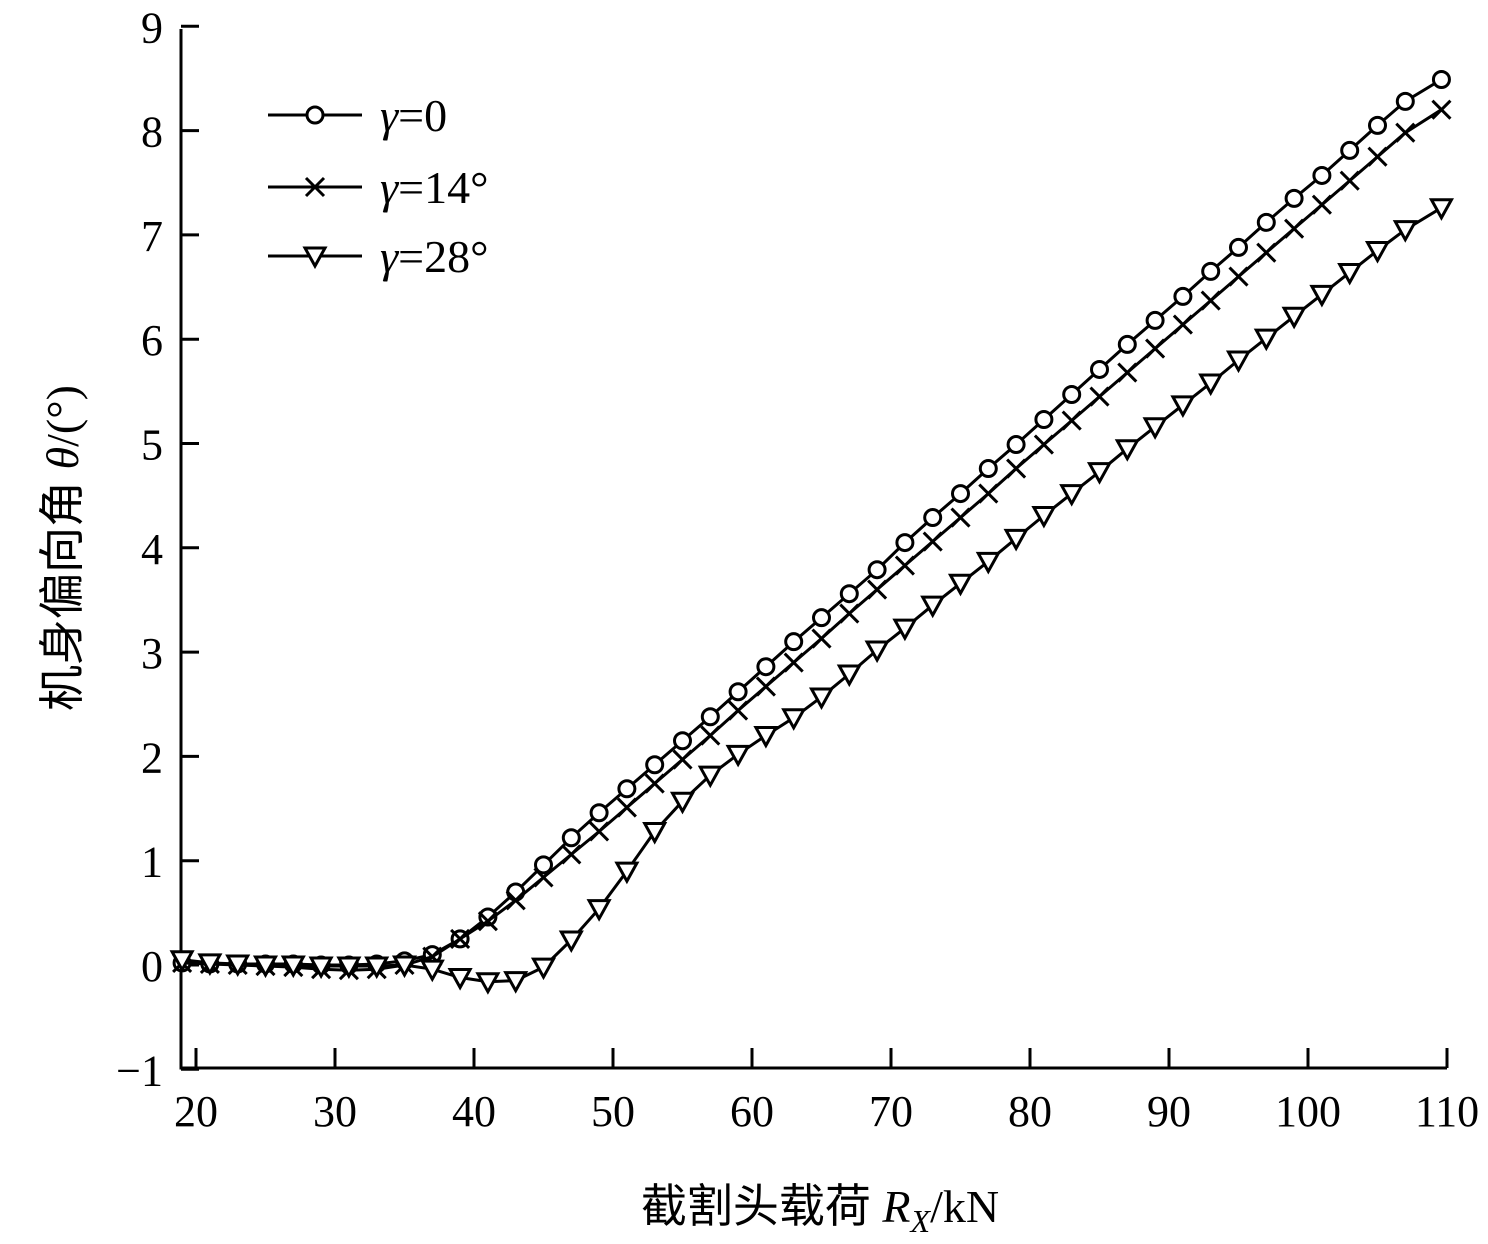 The width and height of the screenshot is (1488, 1244). What do you see at coordinates (152, 653) in the screenshot?
I see `y-tick-label: 3` at bounding box center [152, 653].